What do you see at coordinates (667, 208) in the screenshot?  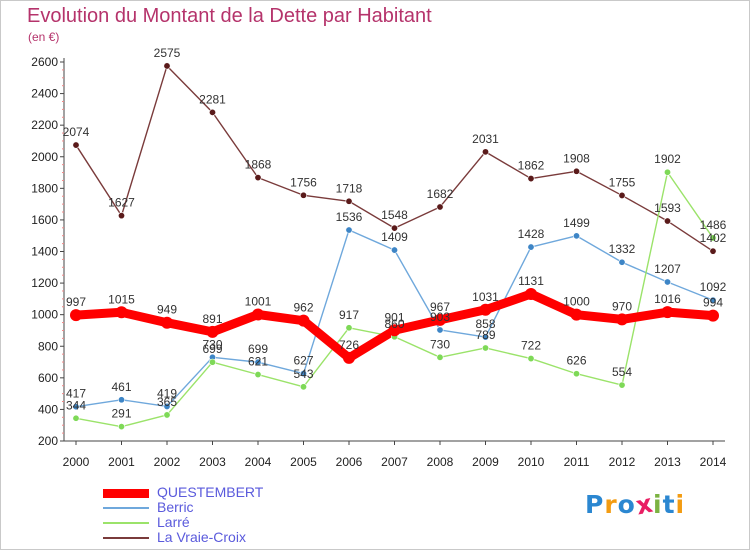 I see `data-label: 1593` at bounding box center [667, 208].